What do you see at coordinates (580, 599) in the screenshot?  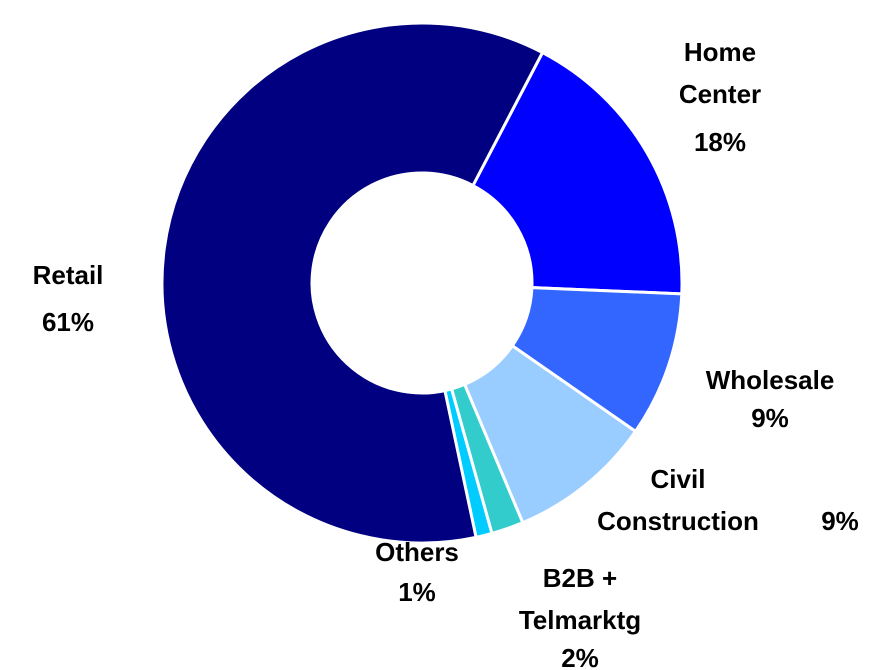 I see `slice-label: B2B + Telmarktg` at bounding box center [580, 599].